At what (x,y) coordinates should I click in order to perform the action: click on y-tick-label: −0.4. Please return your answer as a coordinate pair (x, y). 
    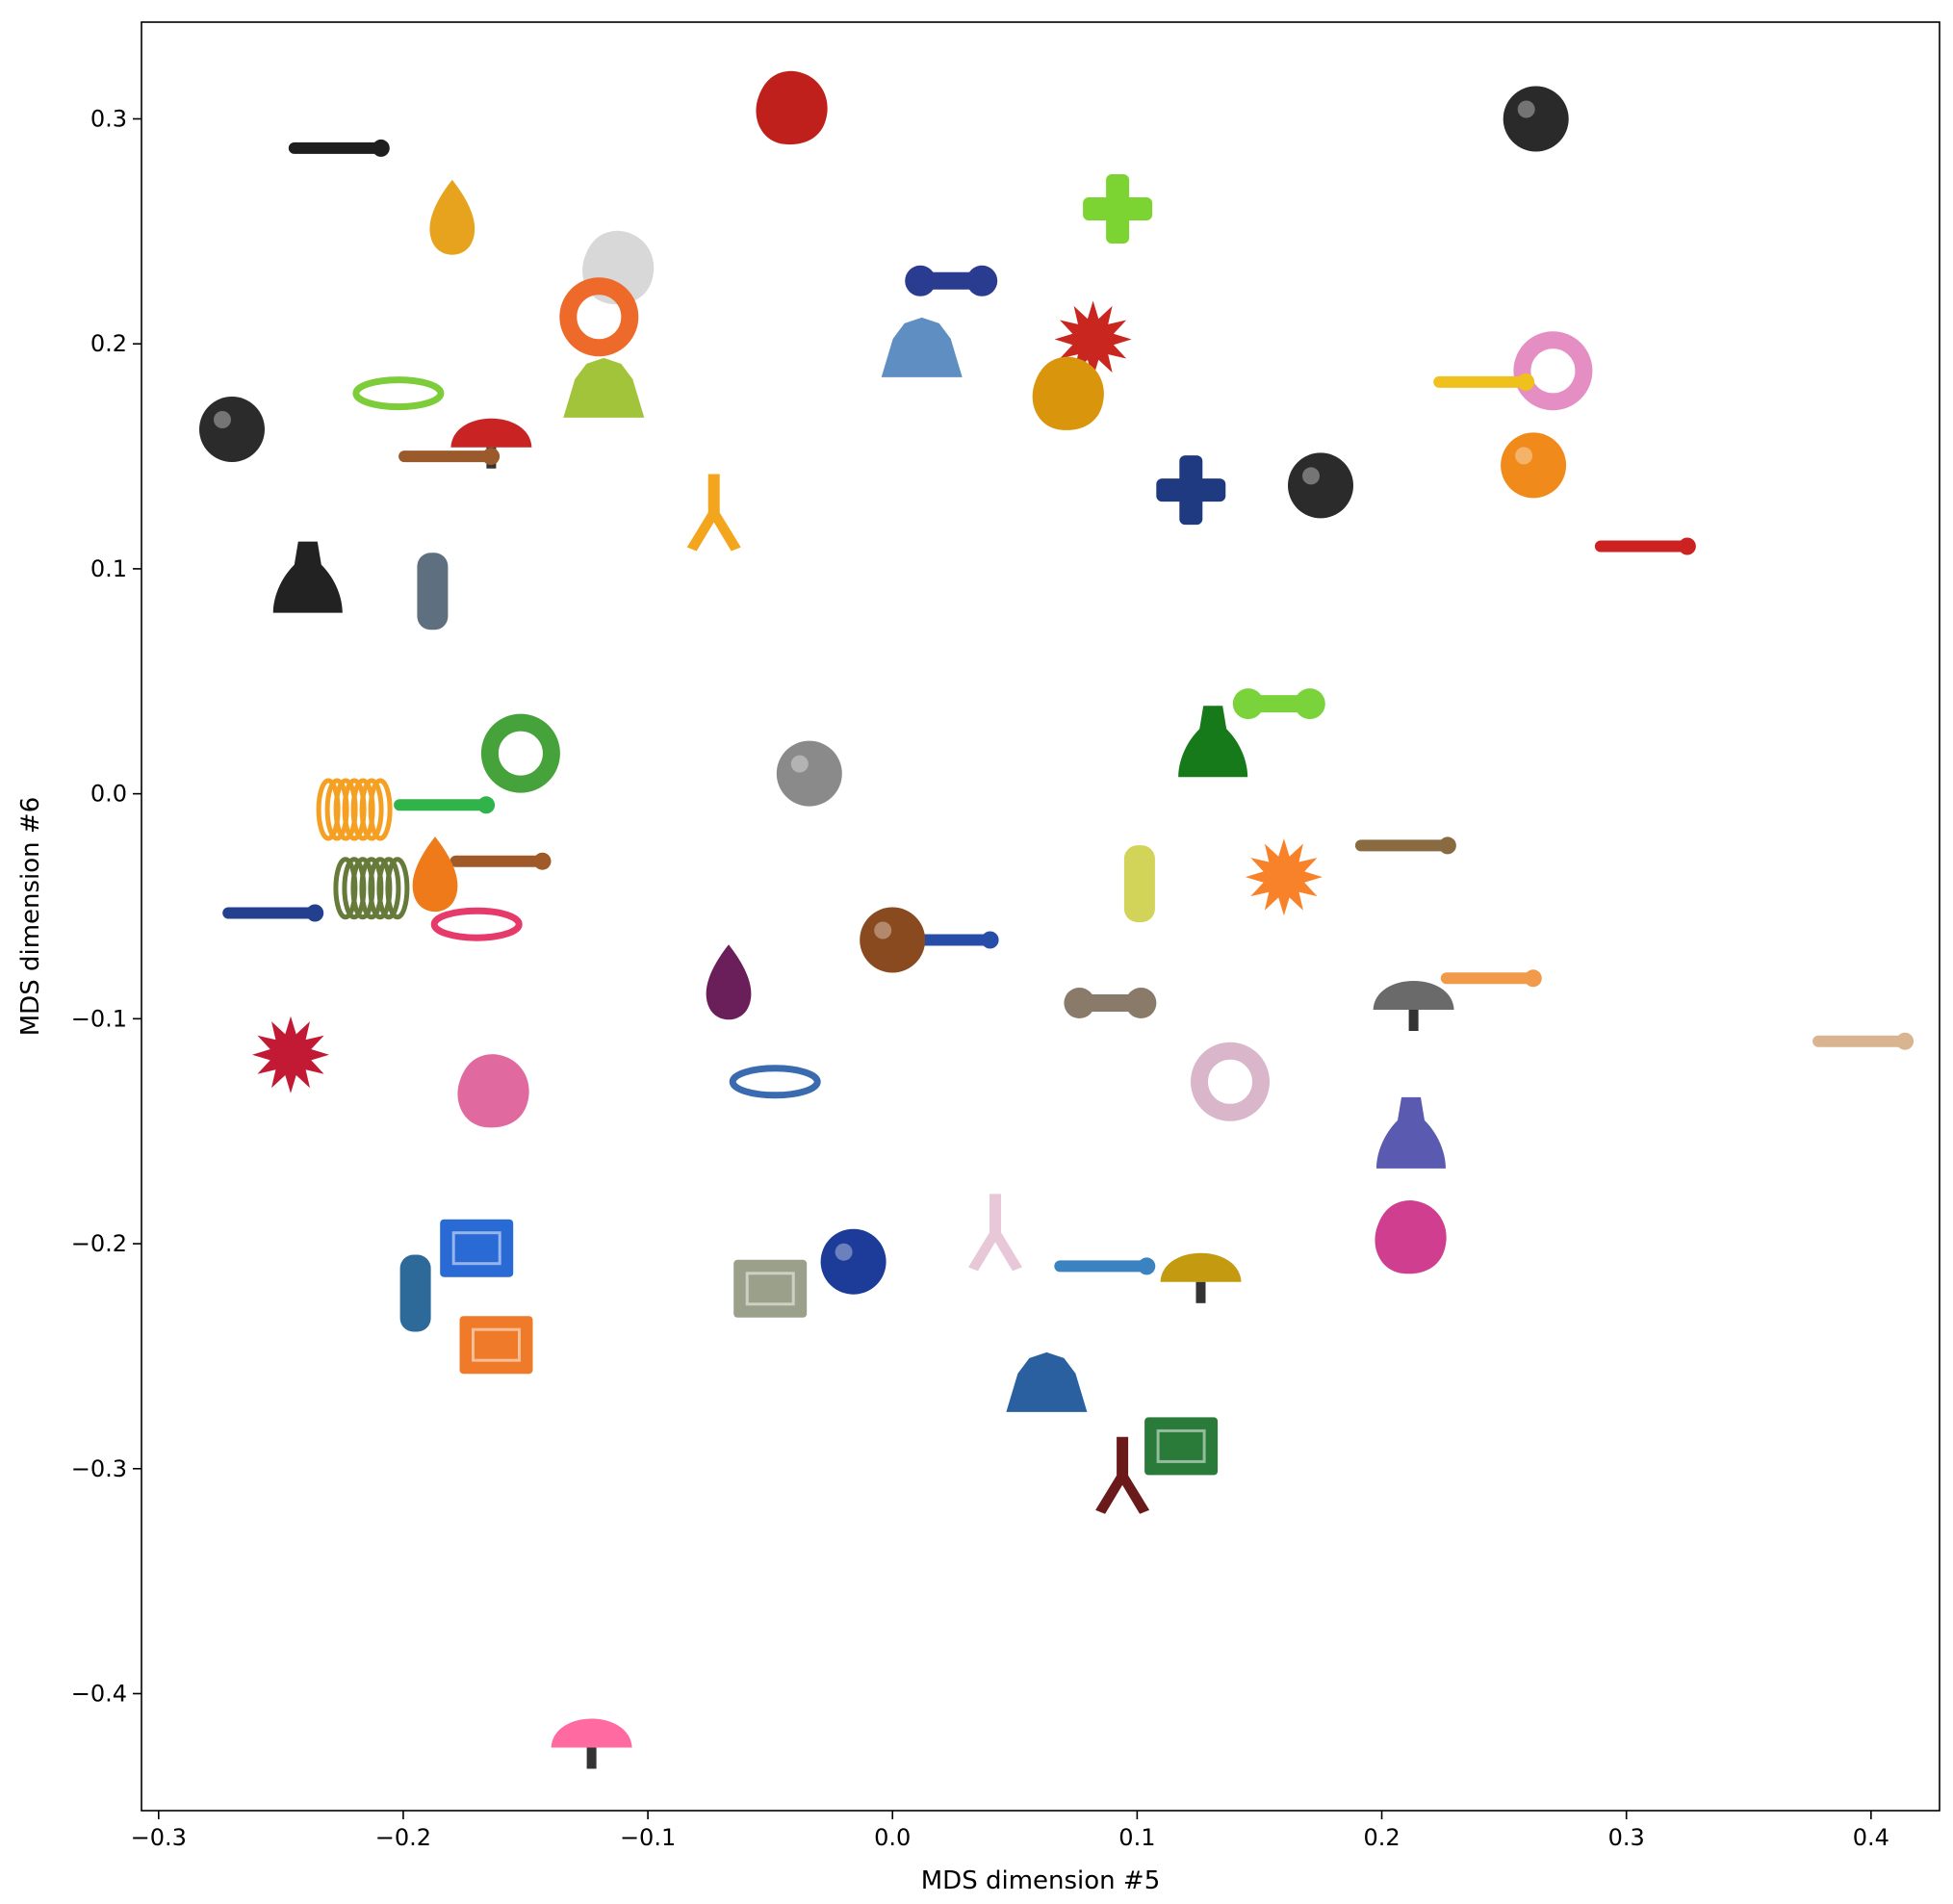
    Looking at the image, I should click on (99, 1694).